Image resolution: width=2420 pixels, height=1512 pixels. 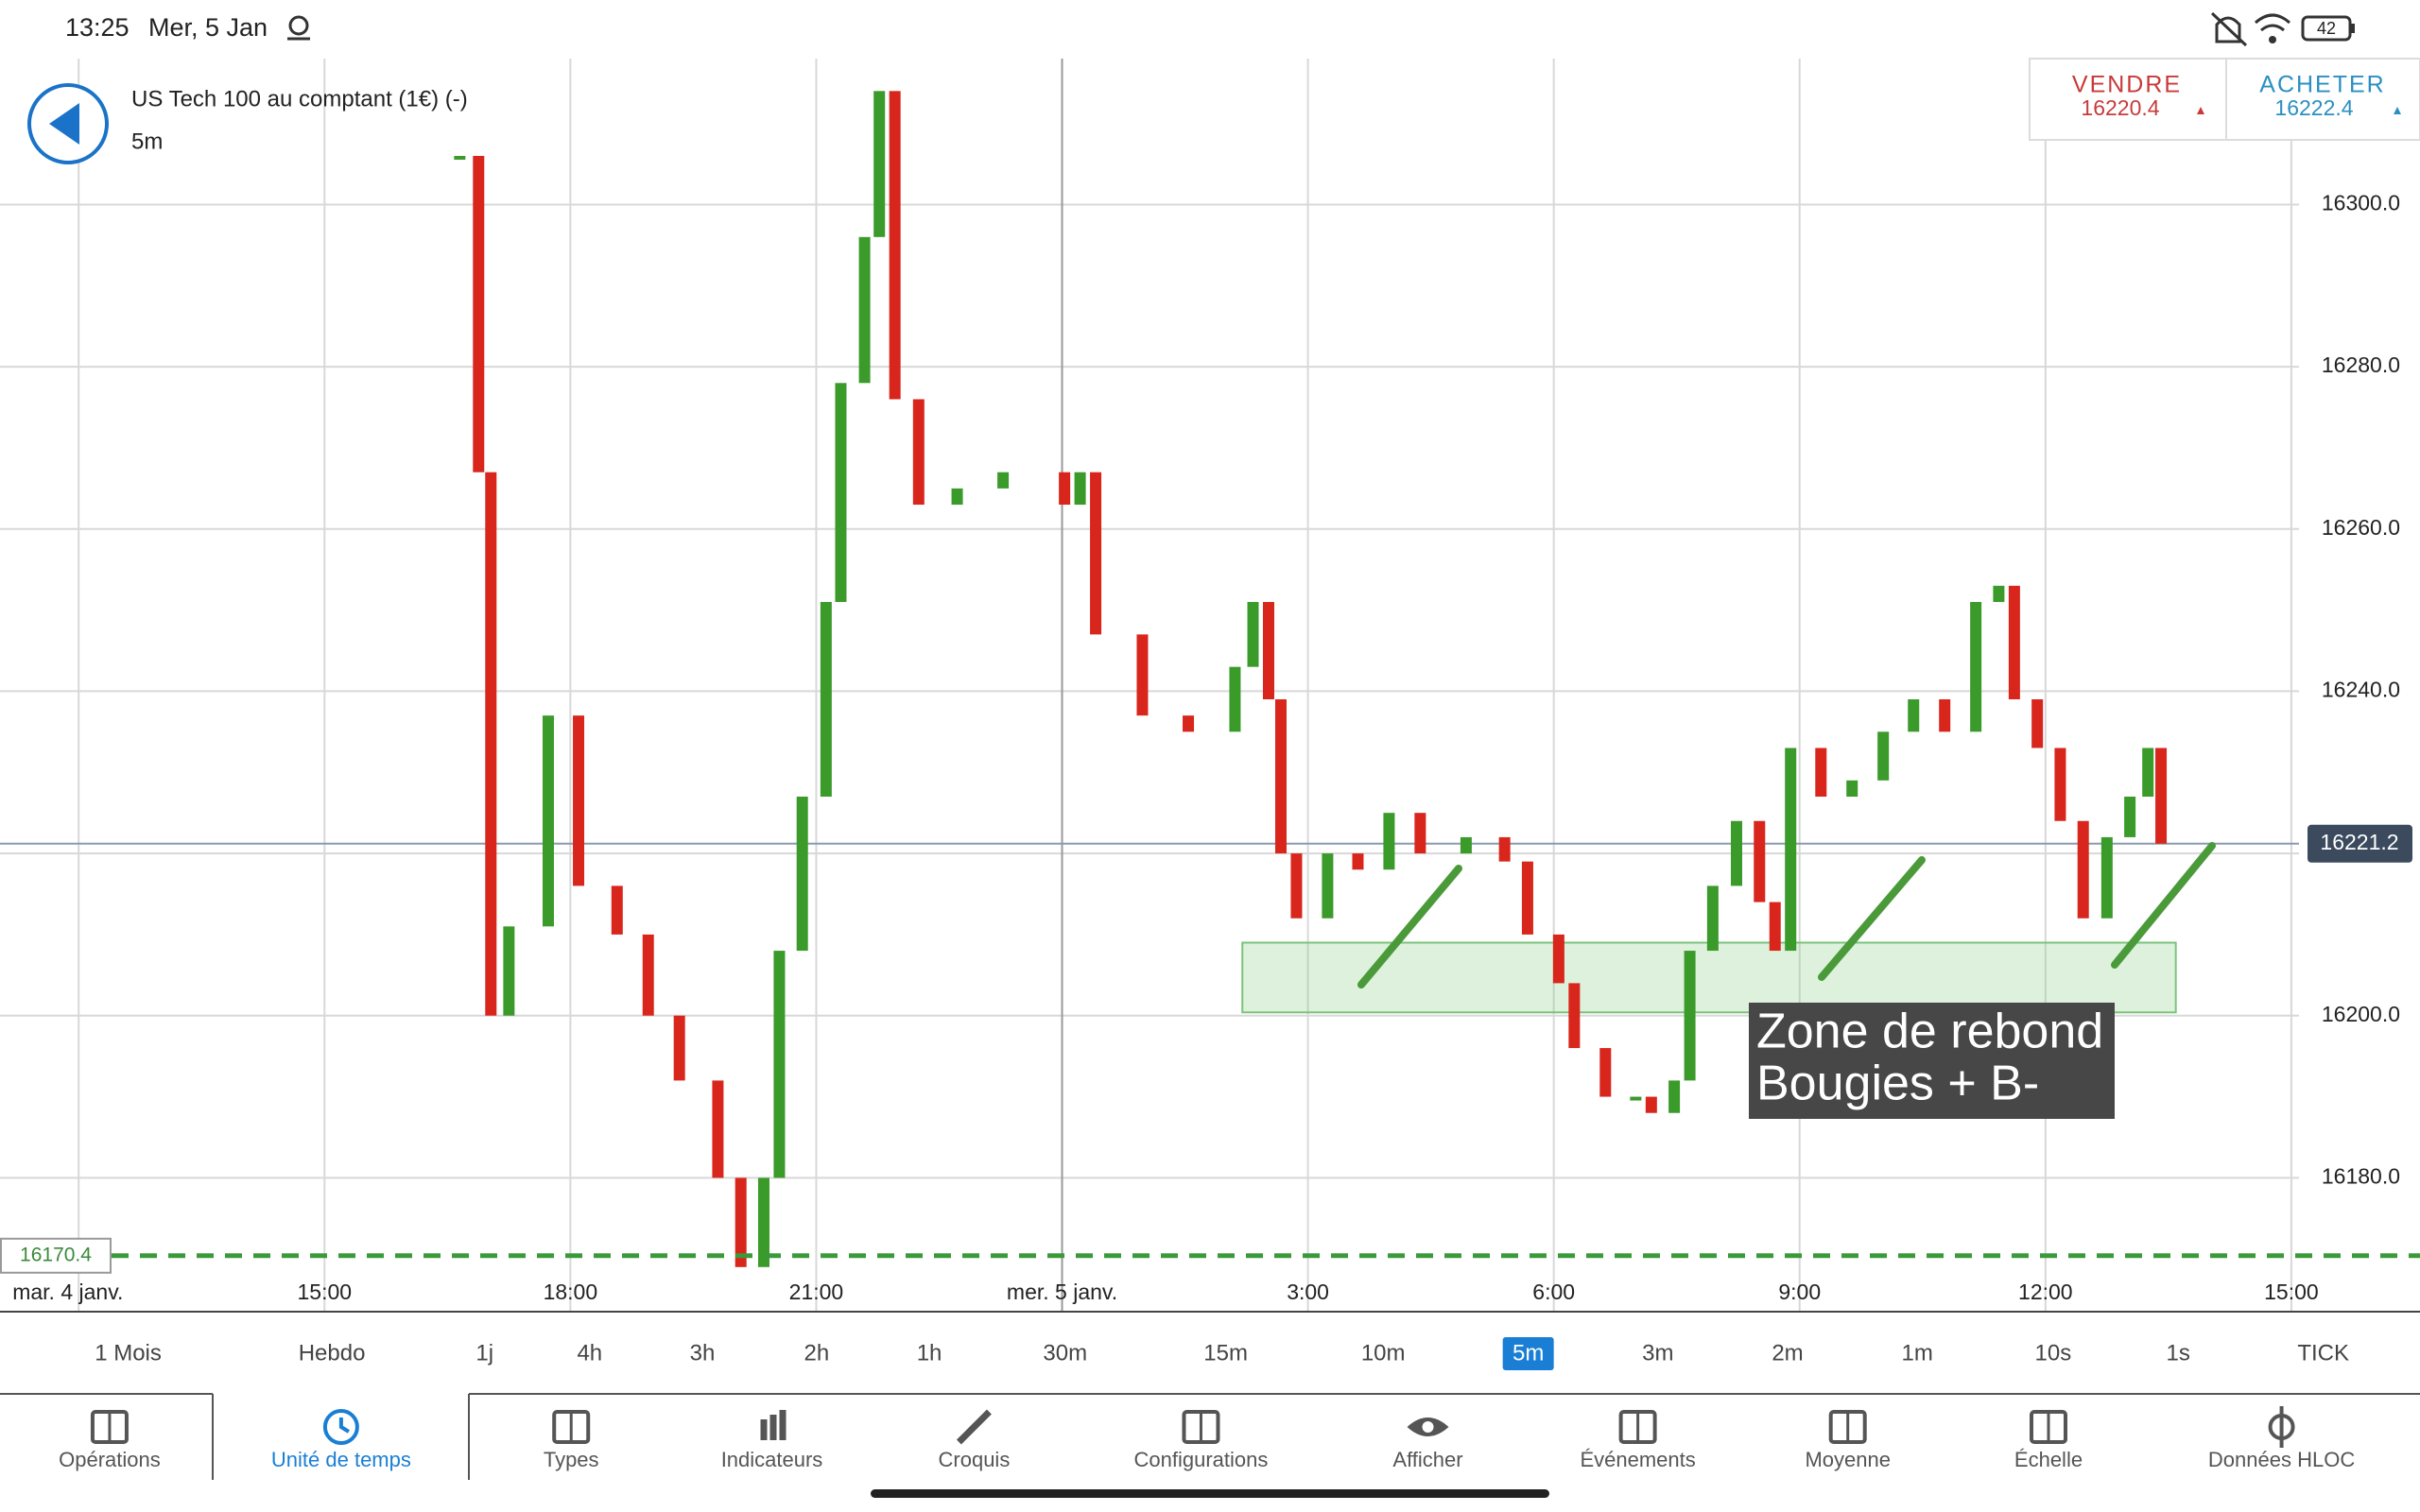 I want to click on timeframe-option: TICK, so click(x=2323, y=1353).